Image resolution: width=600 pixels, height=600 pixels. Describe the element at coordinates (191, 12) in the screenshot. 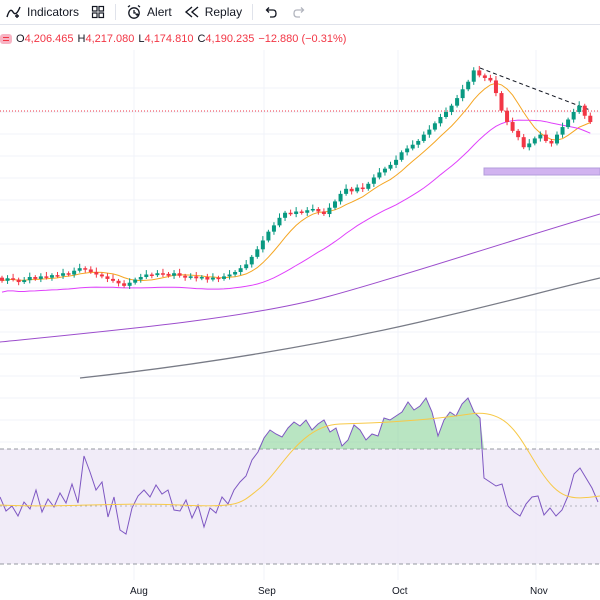

I see `rewind-icon` at that location.